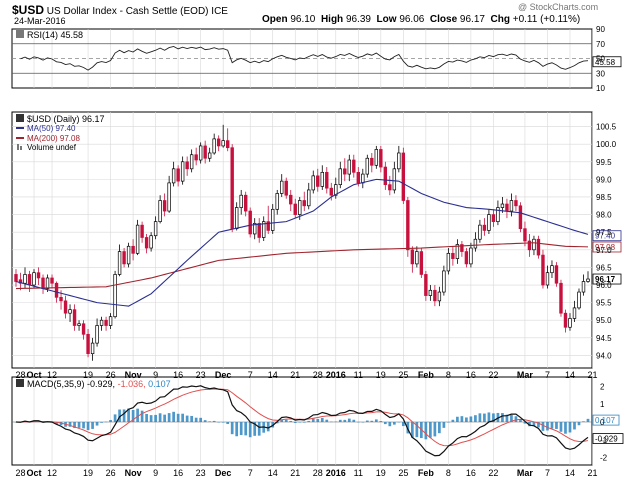 This screenshot has width=634, height=480. What do you see at coordinates (101, 384) in the screenshot?
I see `macd-legend-value: -0.929,` at bounding box center [101, 384].